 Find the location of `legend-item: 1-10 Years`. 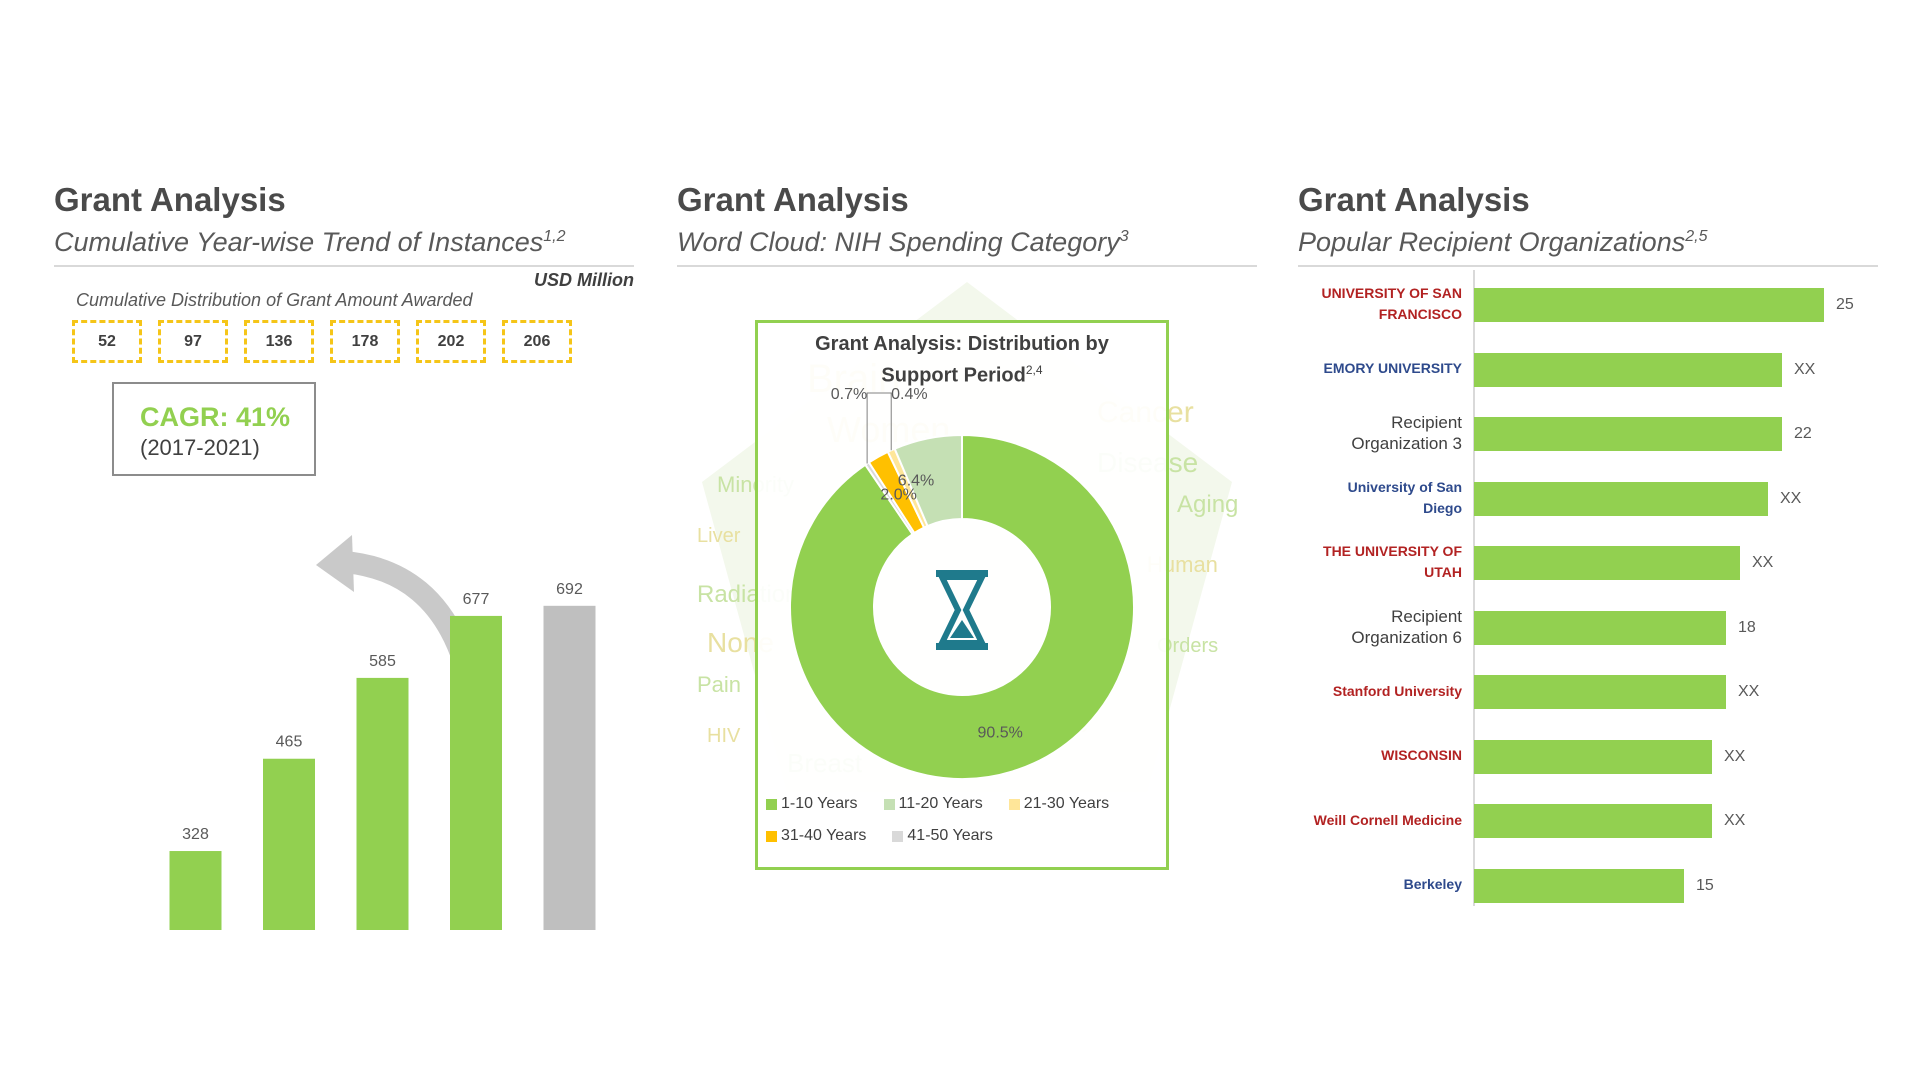

legend-item: 1-10 Years is located at coordinates (812, 804).